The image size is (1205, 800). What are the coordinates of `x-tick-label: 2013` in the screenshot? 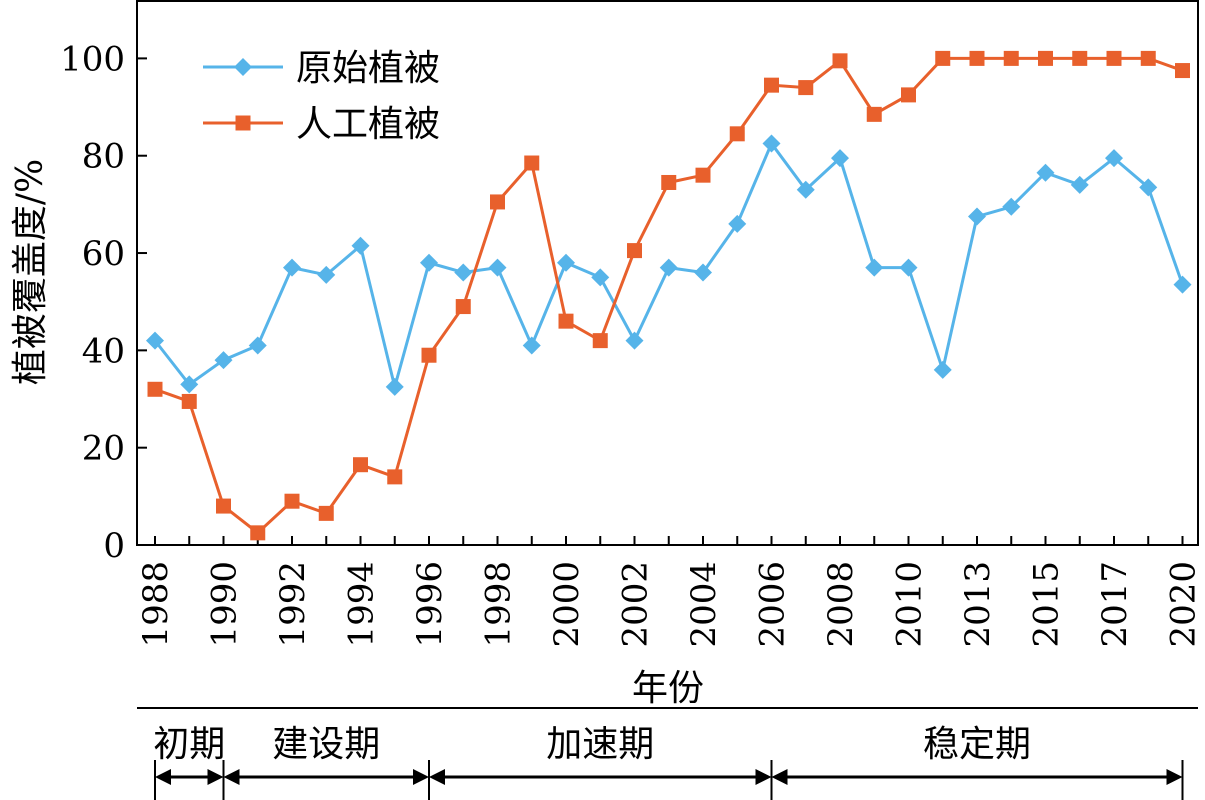 It's located at (978, 604).